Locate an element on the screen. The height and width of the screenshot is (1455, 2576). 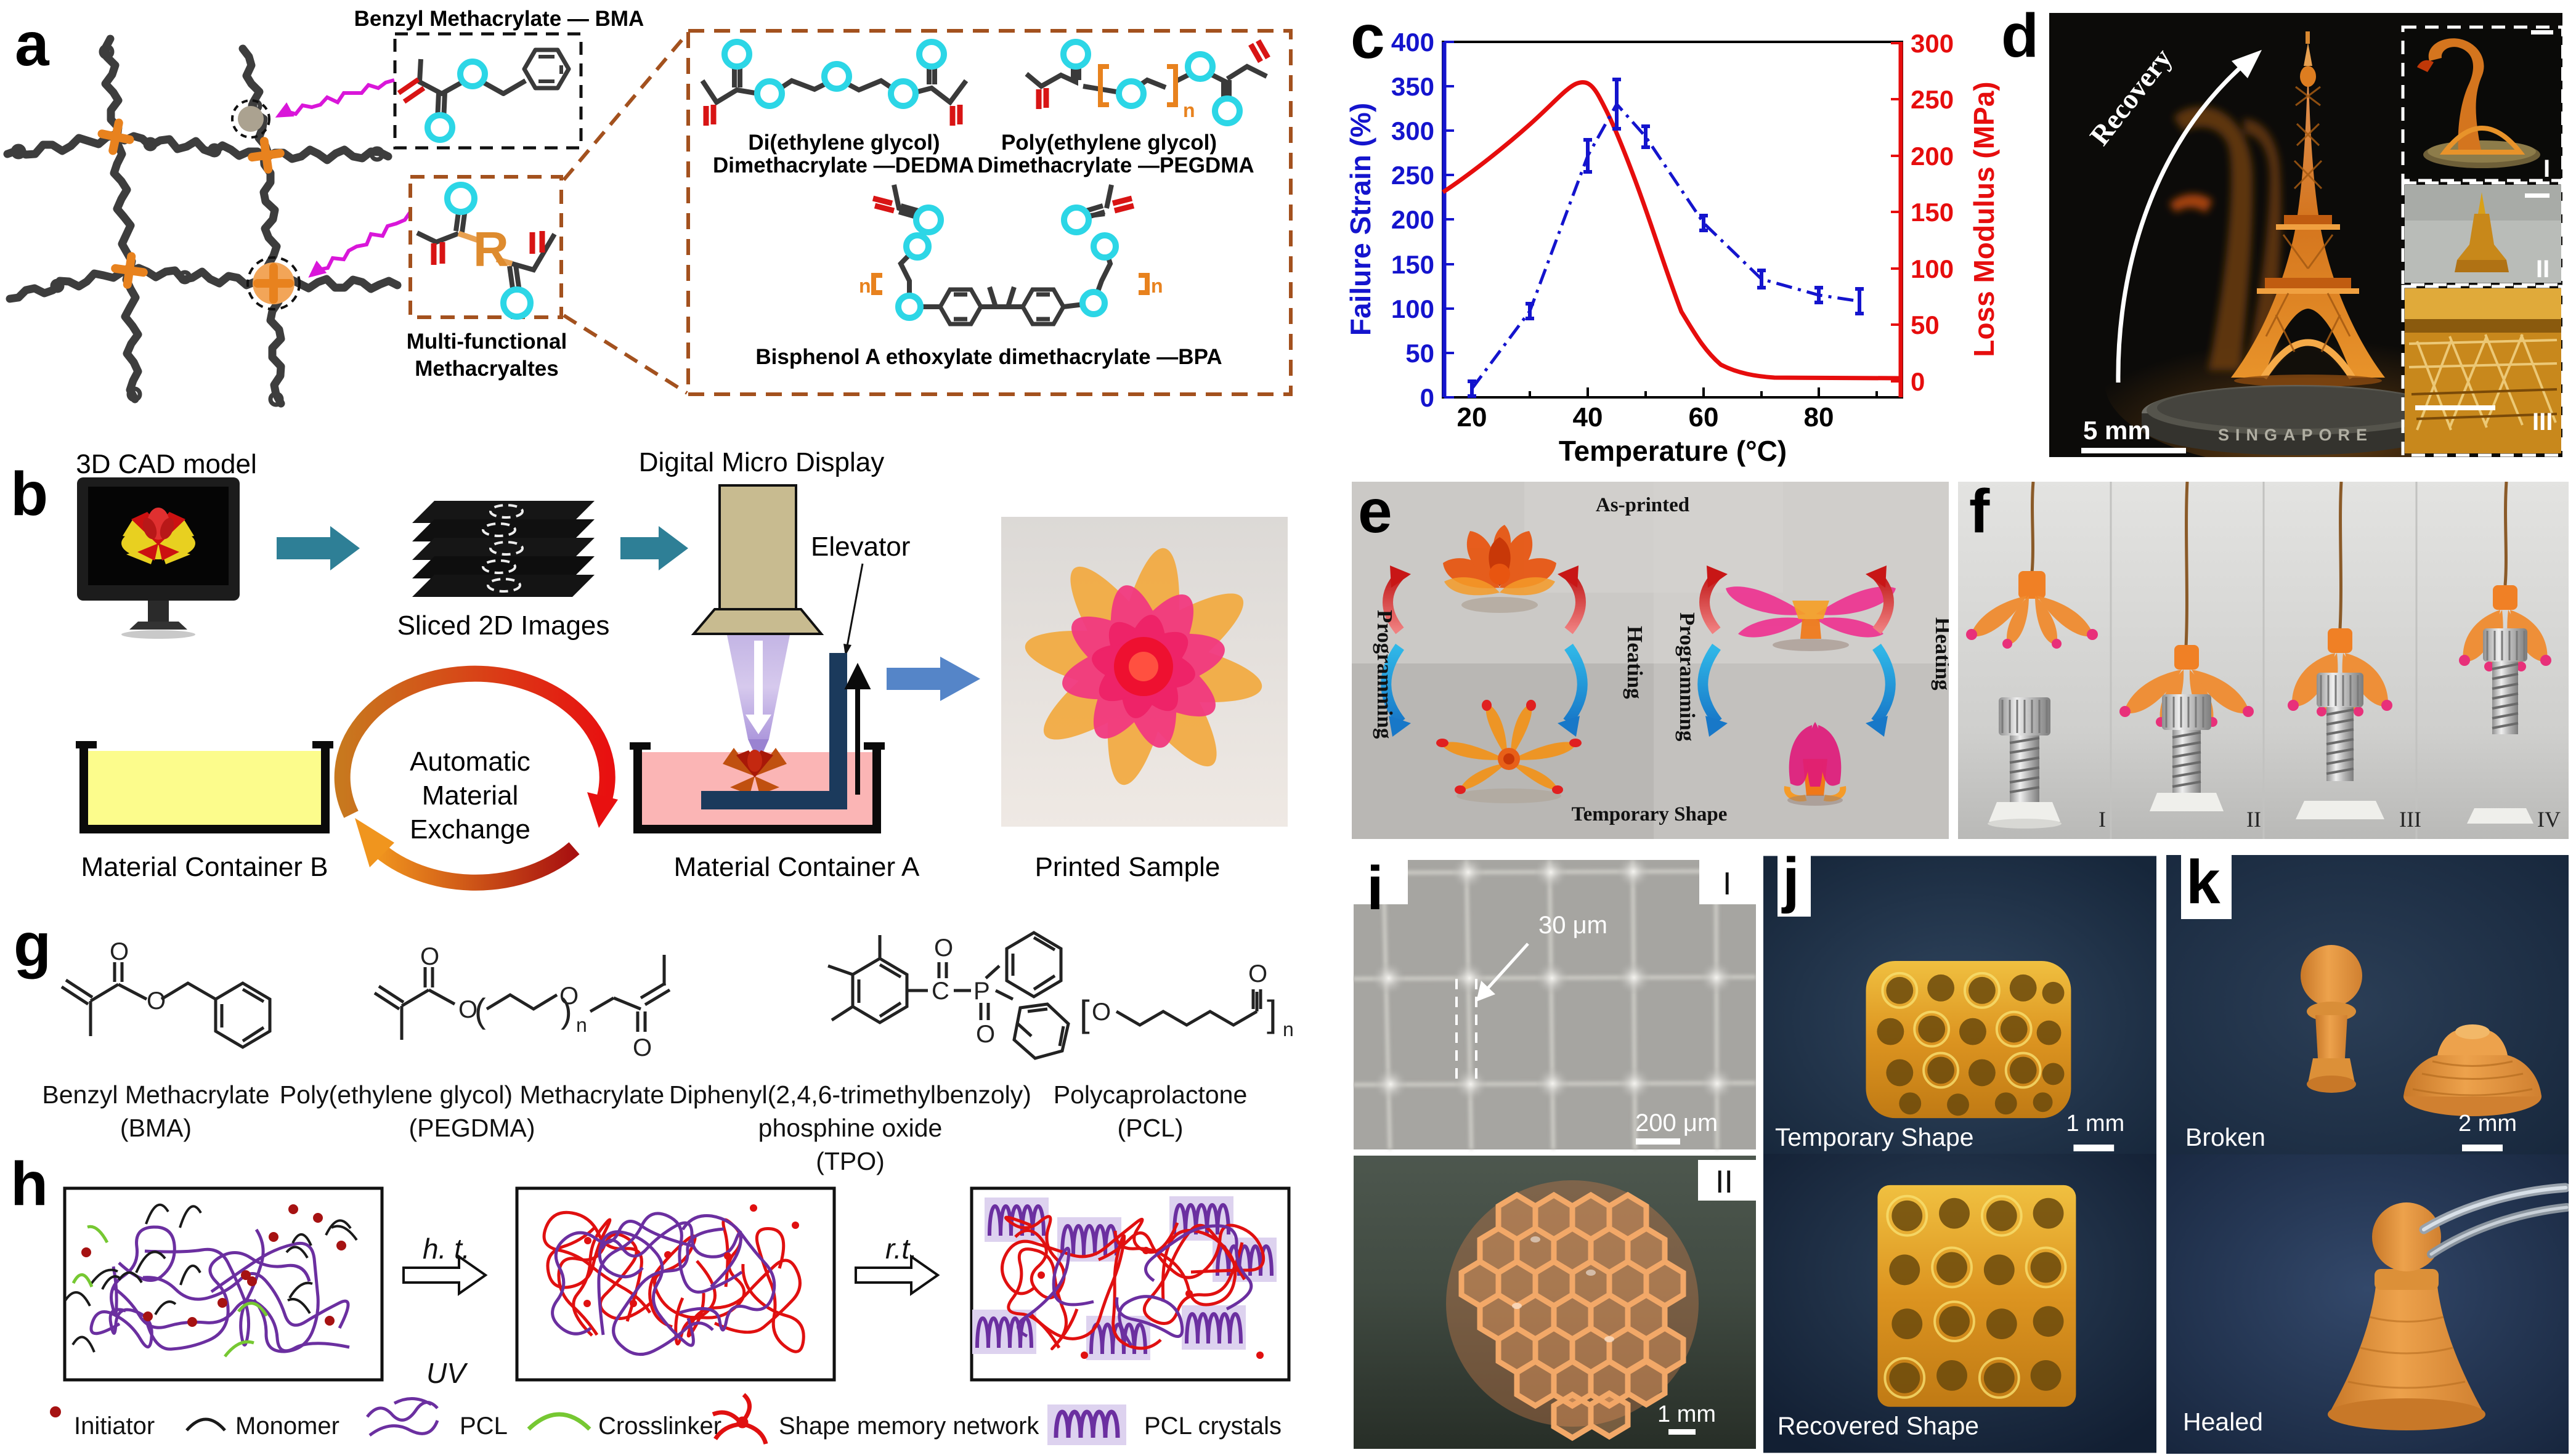
svg-text: UV is located at coordinates (447, 1373).